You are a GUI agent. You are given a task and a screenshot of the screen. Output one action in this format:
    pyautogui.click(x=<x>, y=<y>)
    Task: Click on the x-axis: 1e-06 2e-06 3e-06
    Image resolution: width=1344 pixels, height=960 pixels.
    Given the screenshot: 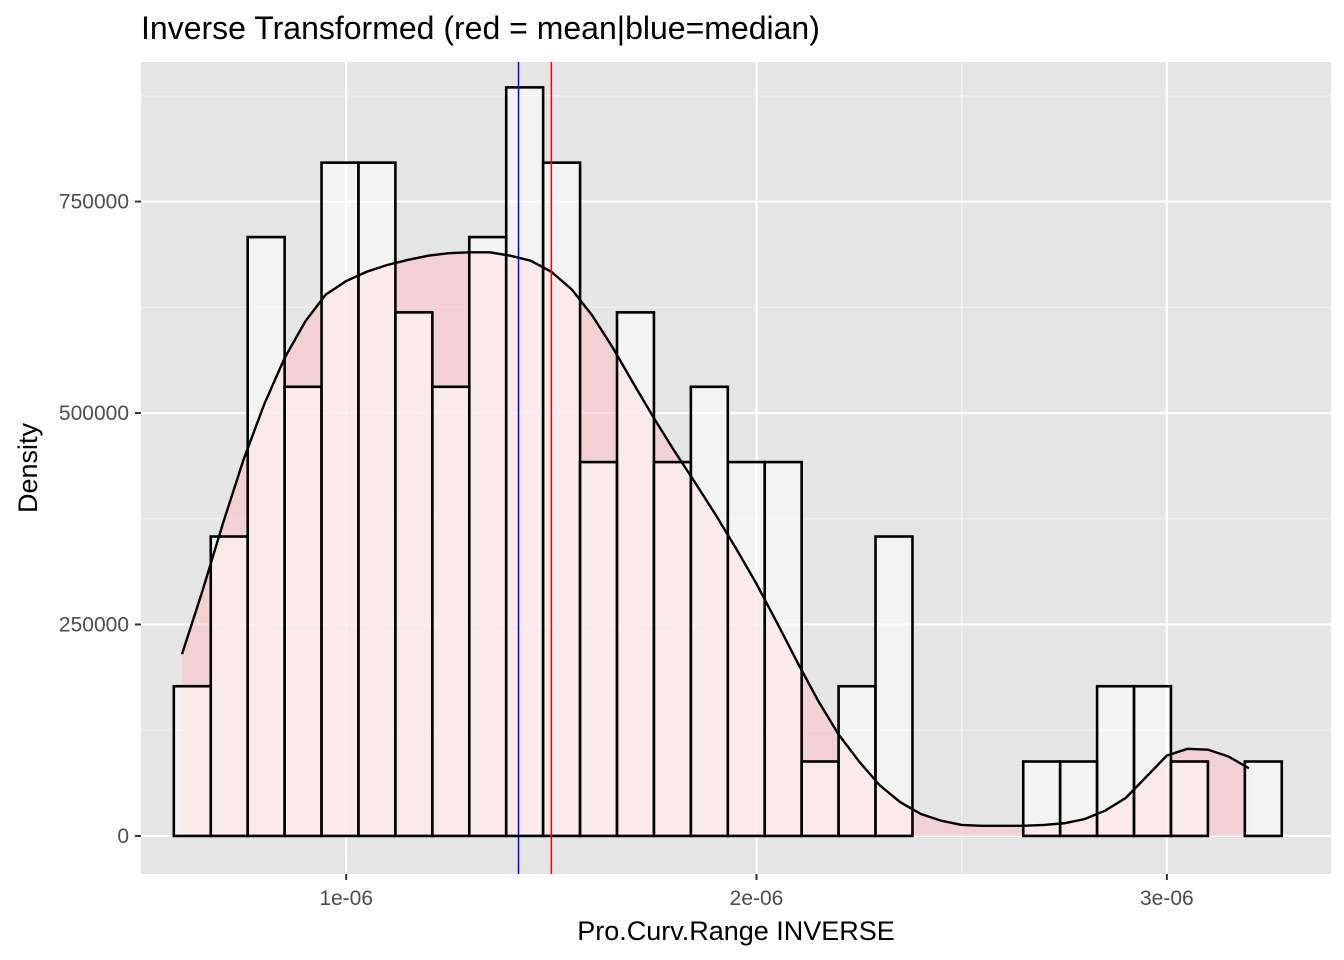 What is the action you would take?
    pyautogui.click(x=756, y=892)
    